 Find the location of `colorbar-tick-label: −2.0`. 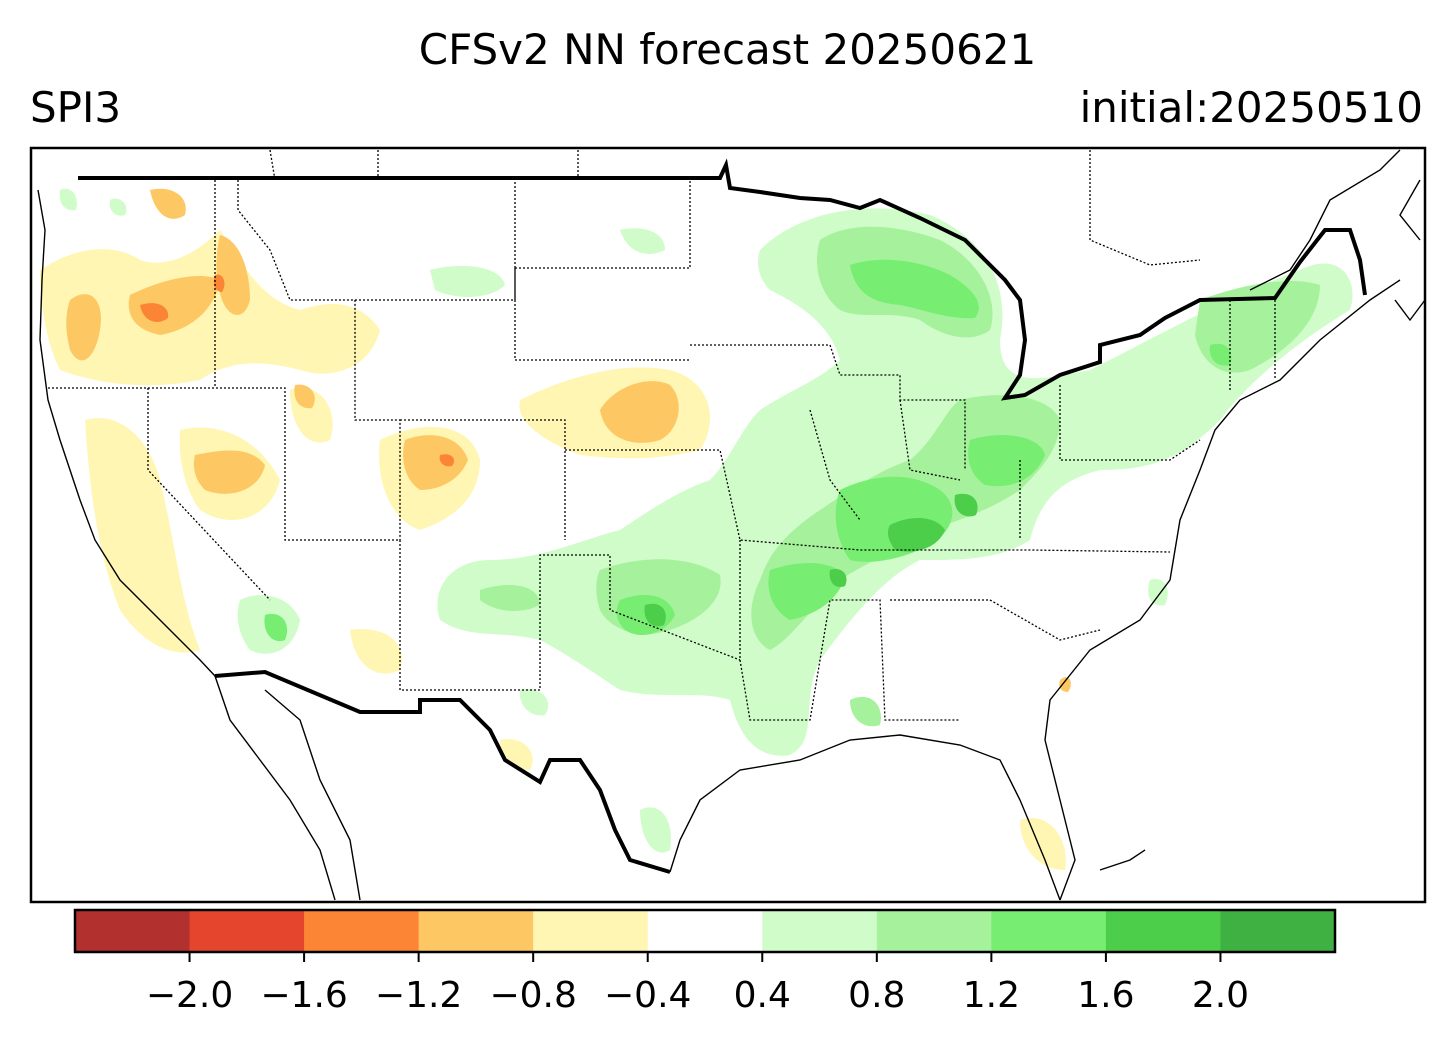

colorbar-tick-label: −2.0 is located at coordinates (189, 995).